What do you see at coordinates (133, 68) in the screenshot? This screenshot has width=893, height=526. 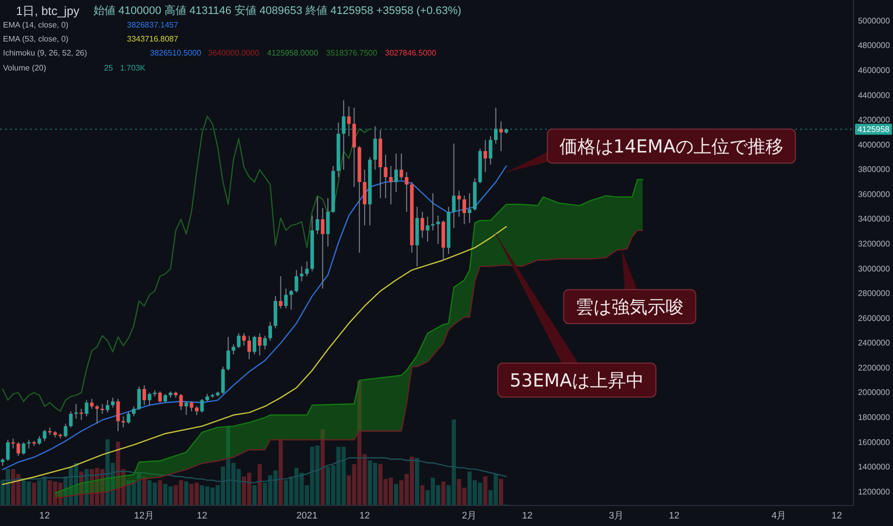 I see `annotation: 1.703K` at bounding box center [133, 68].